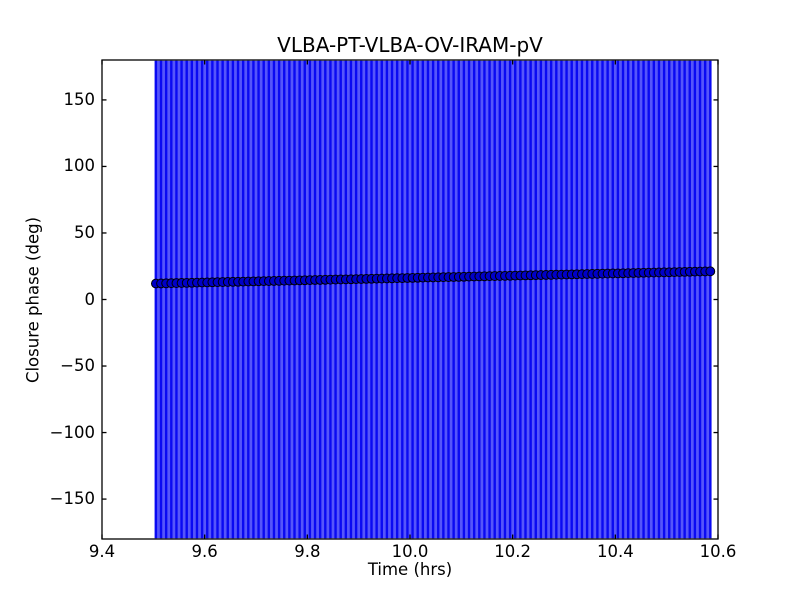 Image resolution: width=800 pixels, height=600 pixels. I want to click on chart-title: VLBA-PT-VLBA-OV-IRAM-pV, so click(410, 45).